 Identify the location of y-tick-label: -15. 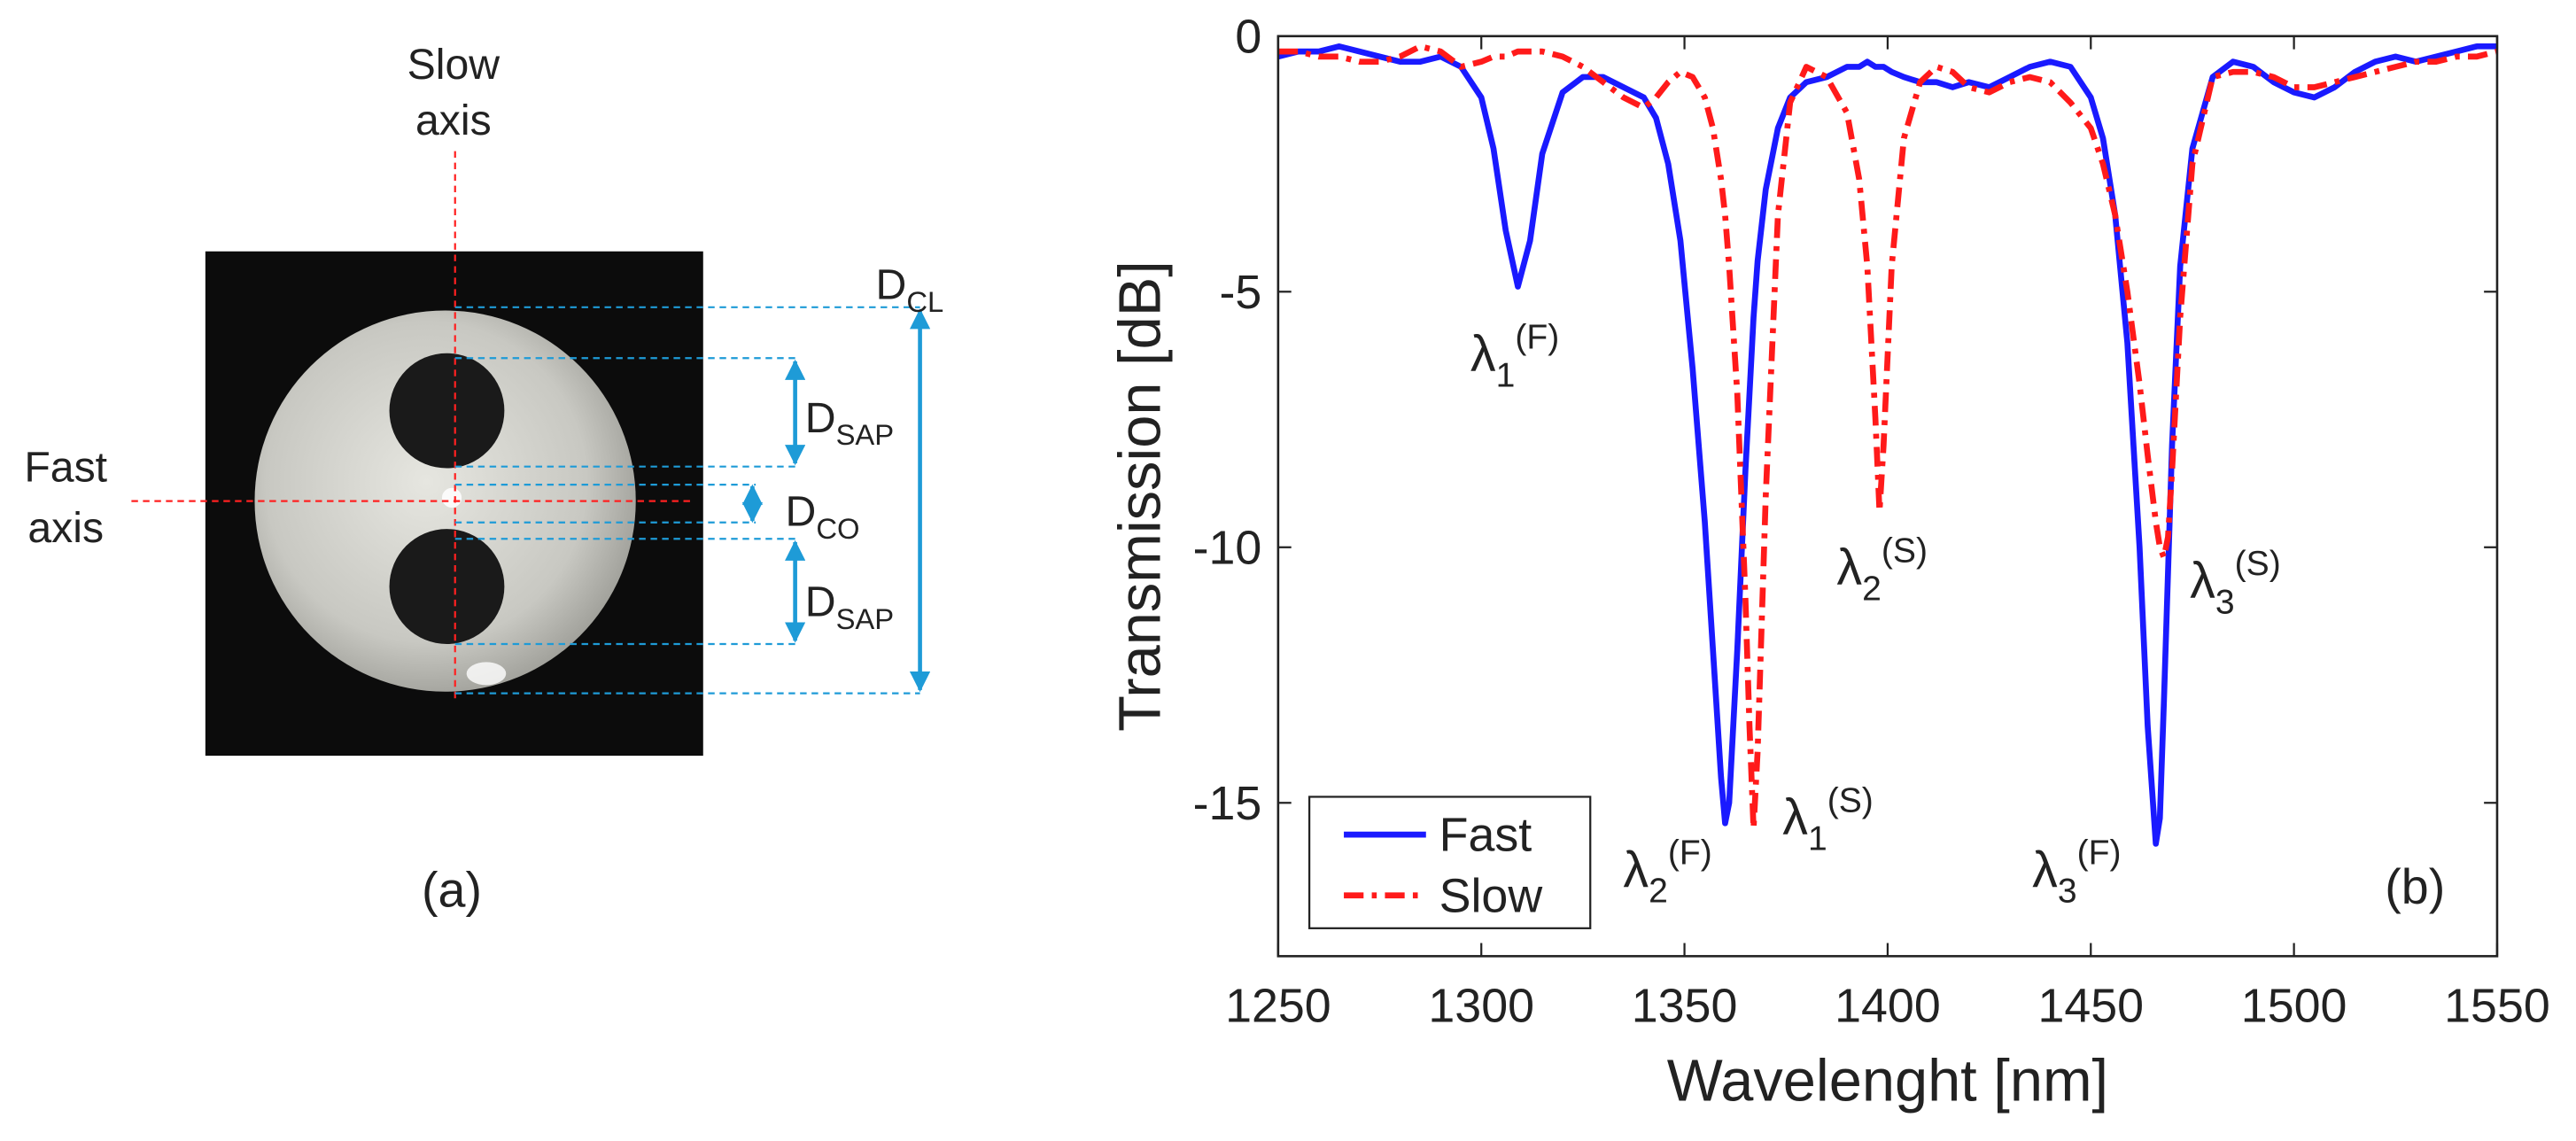
(1227, 803).